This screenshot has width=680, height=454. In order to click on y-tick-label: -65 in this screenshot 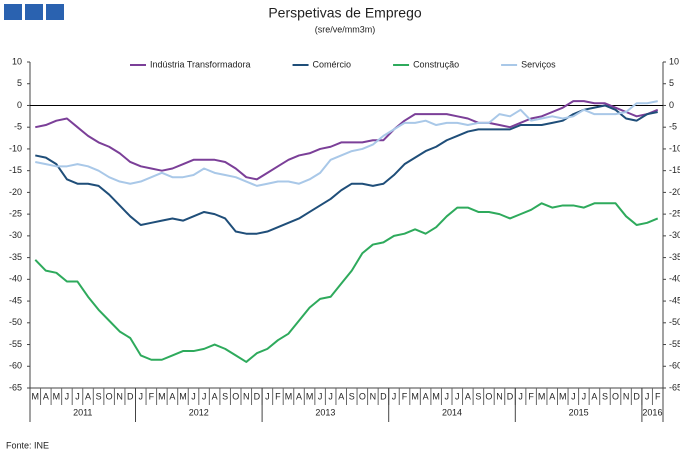, I will do `click(15, 387)`.